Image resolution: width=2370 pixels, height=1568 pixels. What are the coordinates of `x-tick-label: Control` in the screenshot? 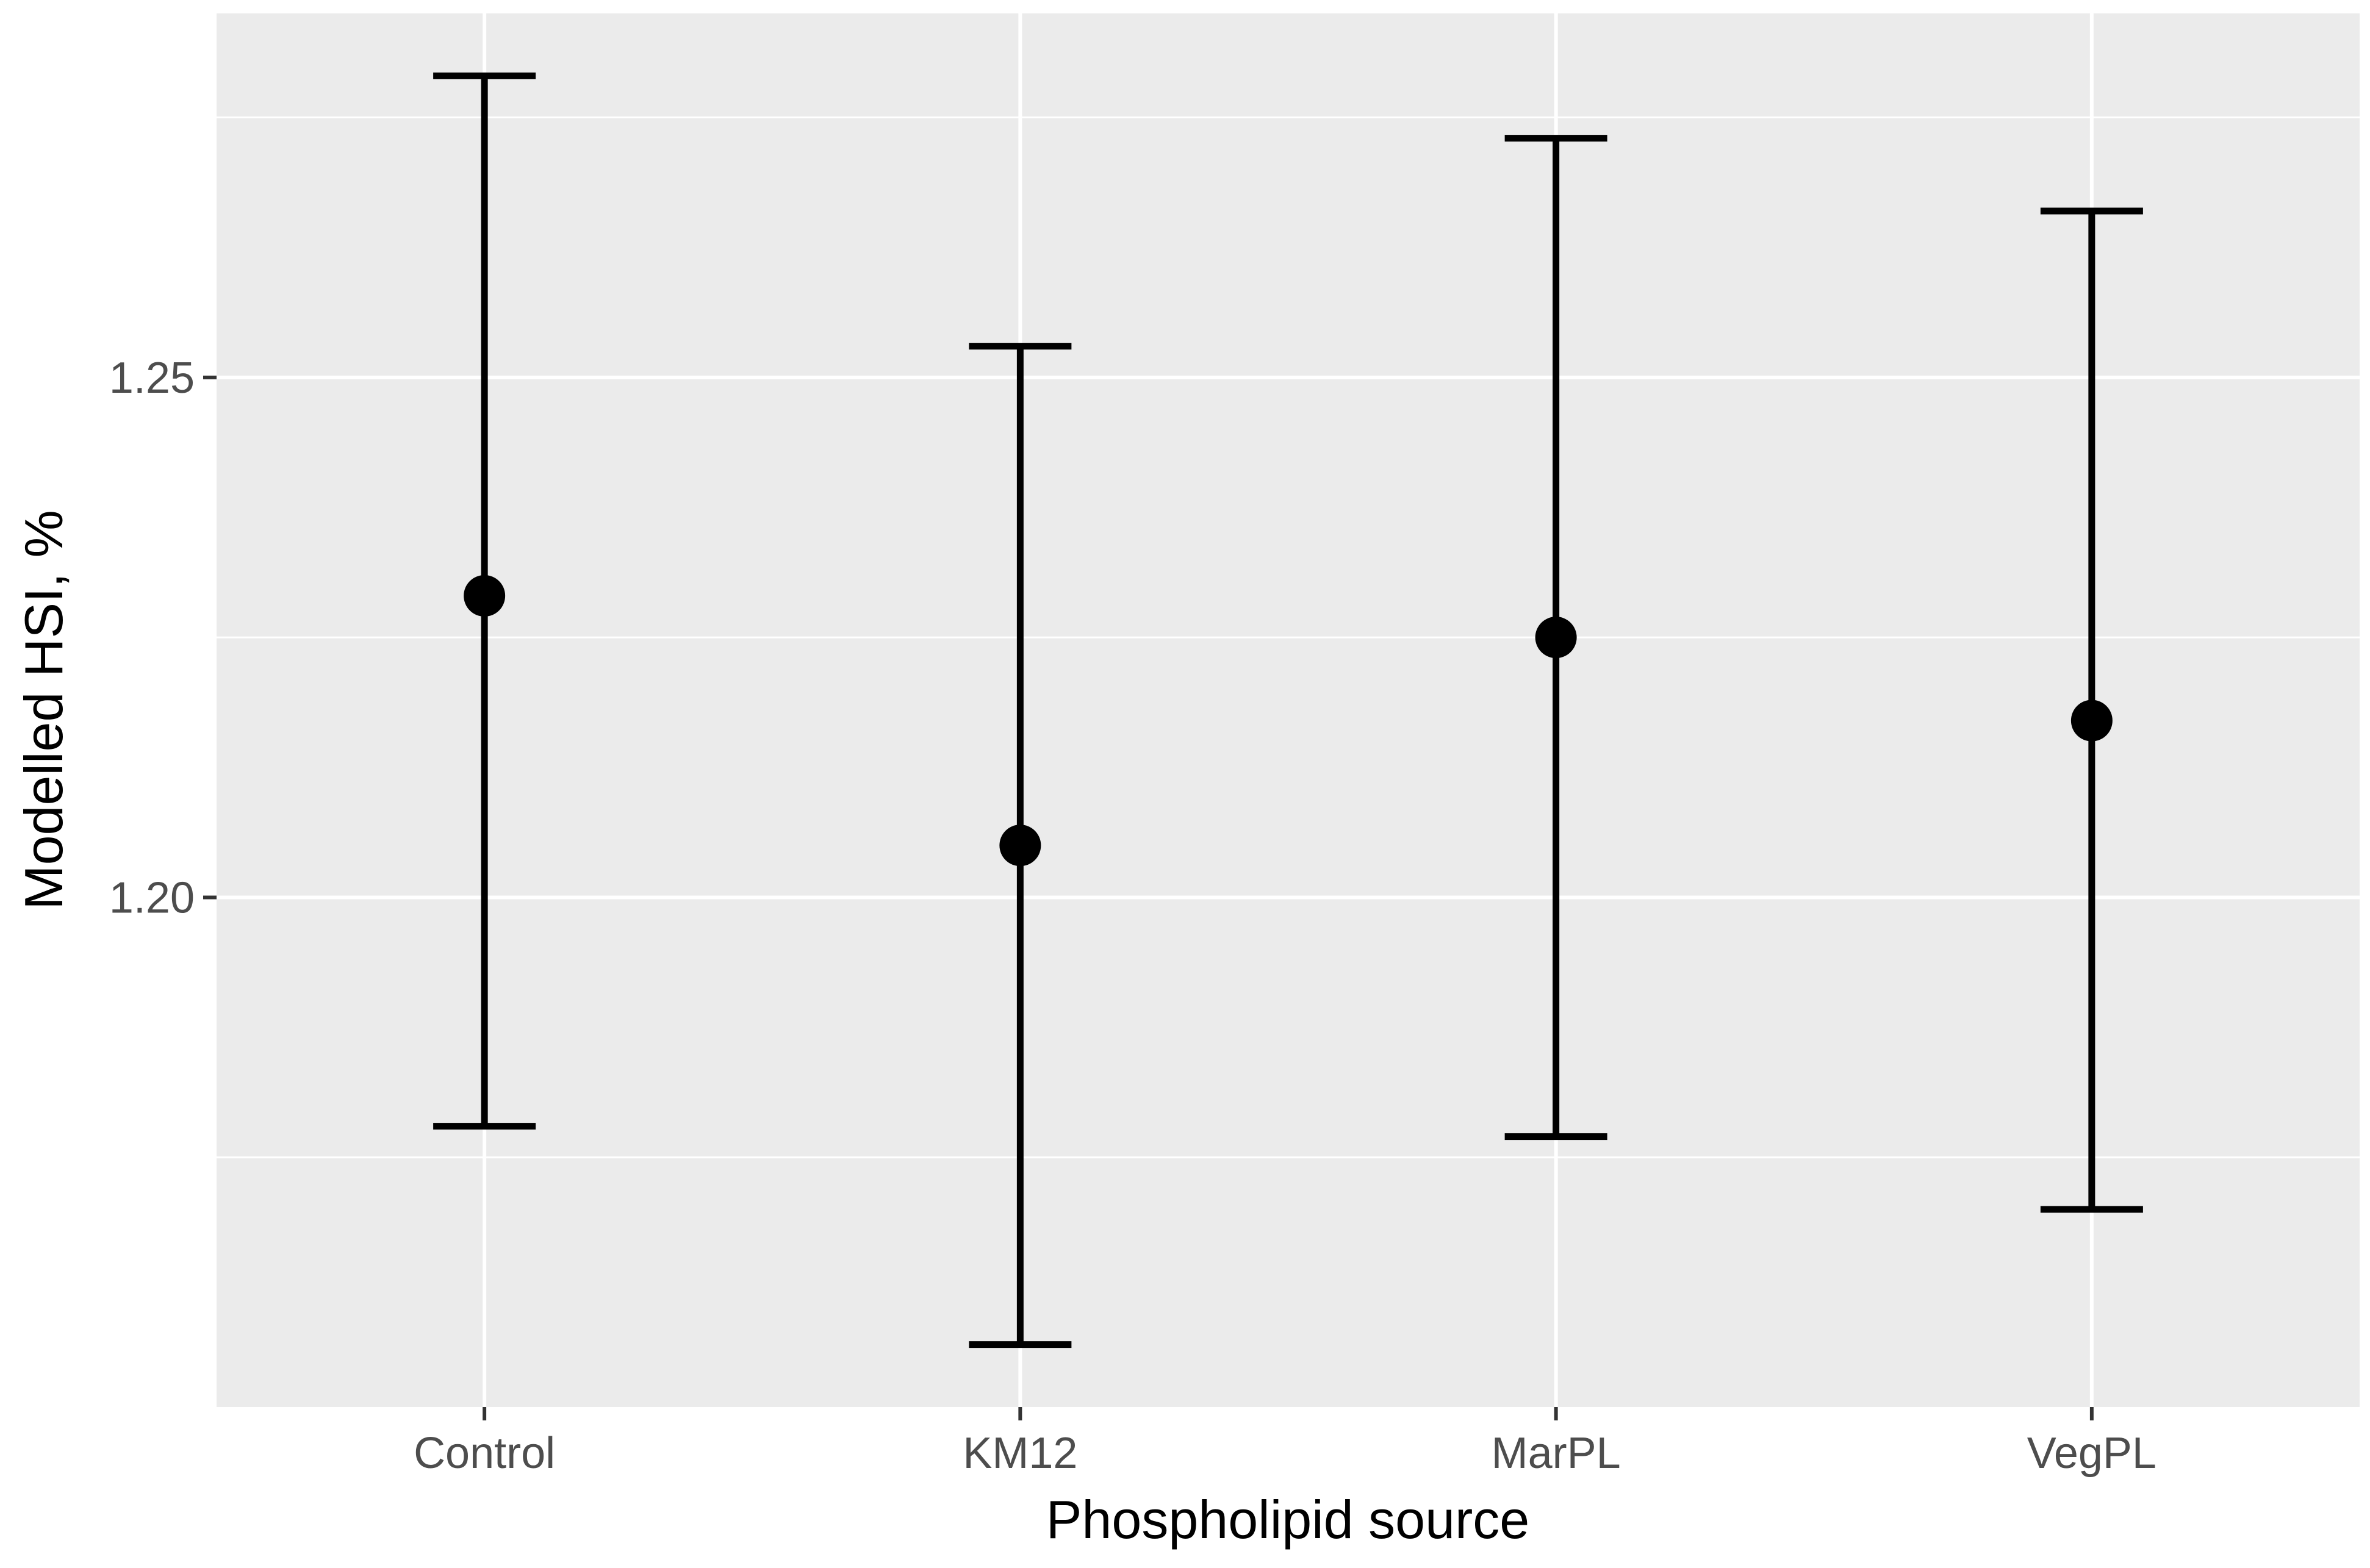 It's located at (485, 1453).